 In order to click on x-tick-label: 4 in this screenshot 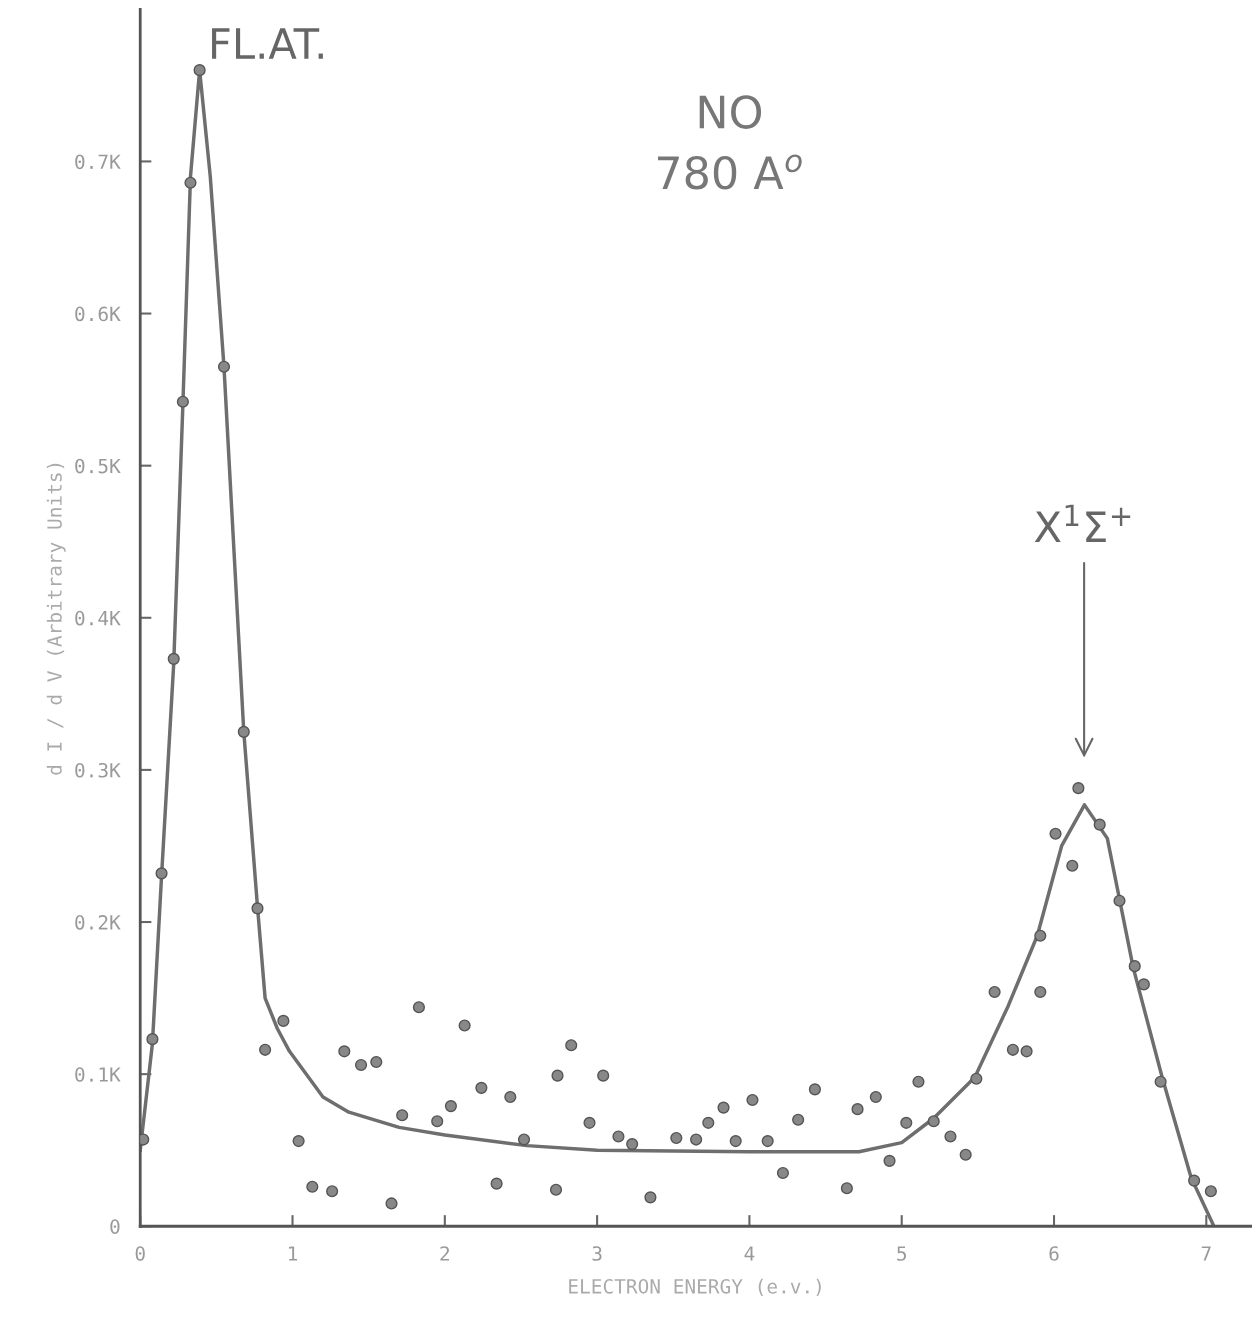, I will do `click(749, 1253)`.